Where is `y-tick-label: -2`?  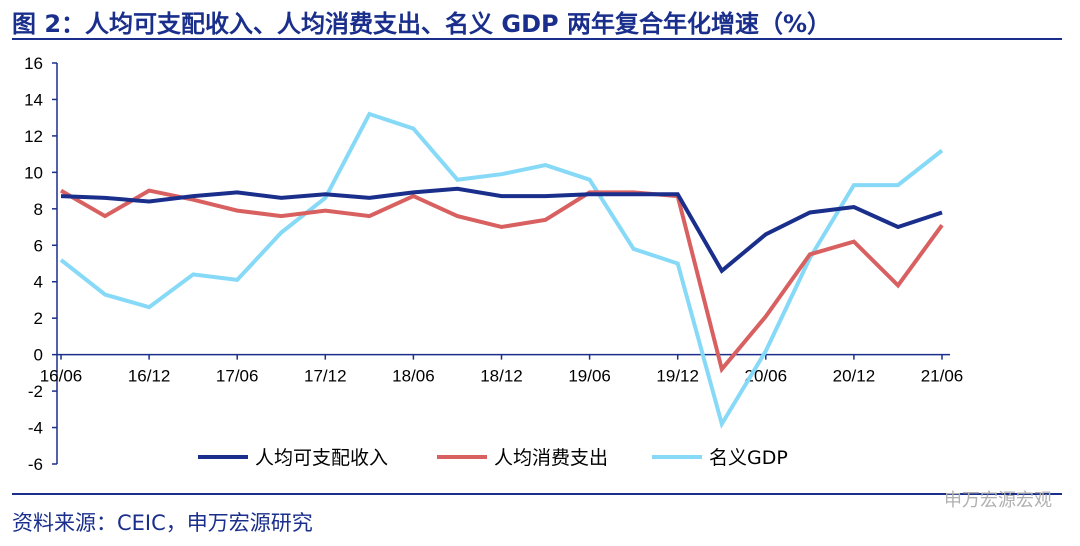
y-tick-label: -2 is located at coordinates (35, 391).